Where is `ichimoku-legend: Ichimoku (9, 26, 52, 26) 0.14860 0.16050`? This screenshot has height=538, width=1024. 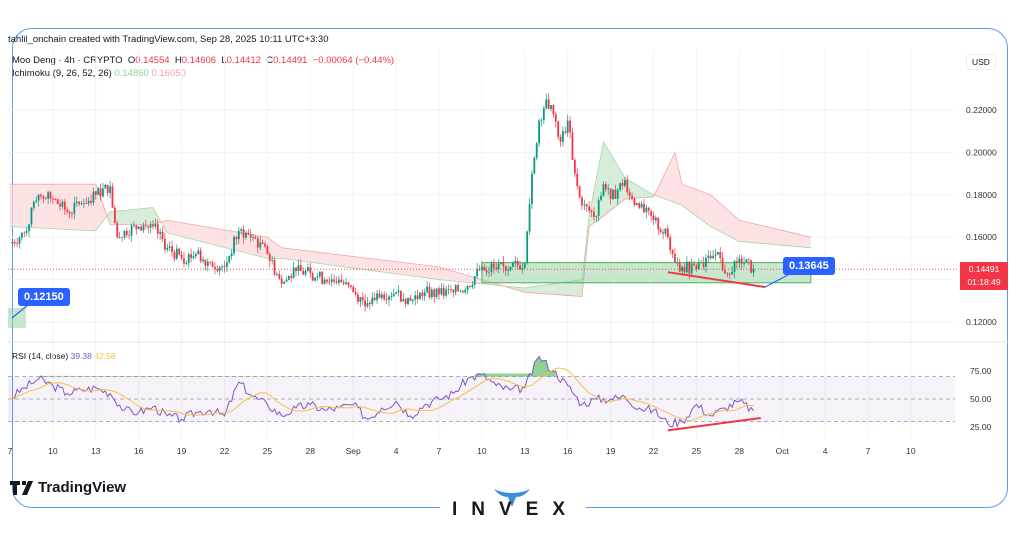 ichimoku-legend: Ichimoku (9, 26, 52, 26) 0.14860 0.16050 is located at coordinates (99, 73).